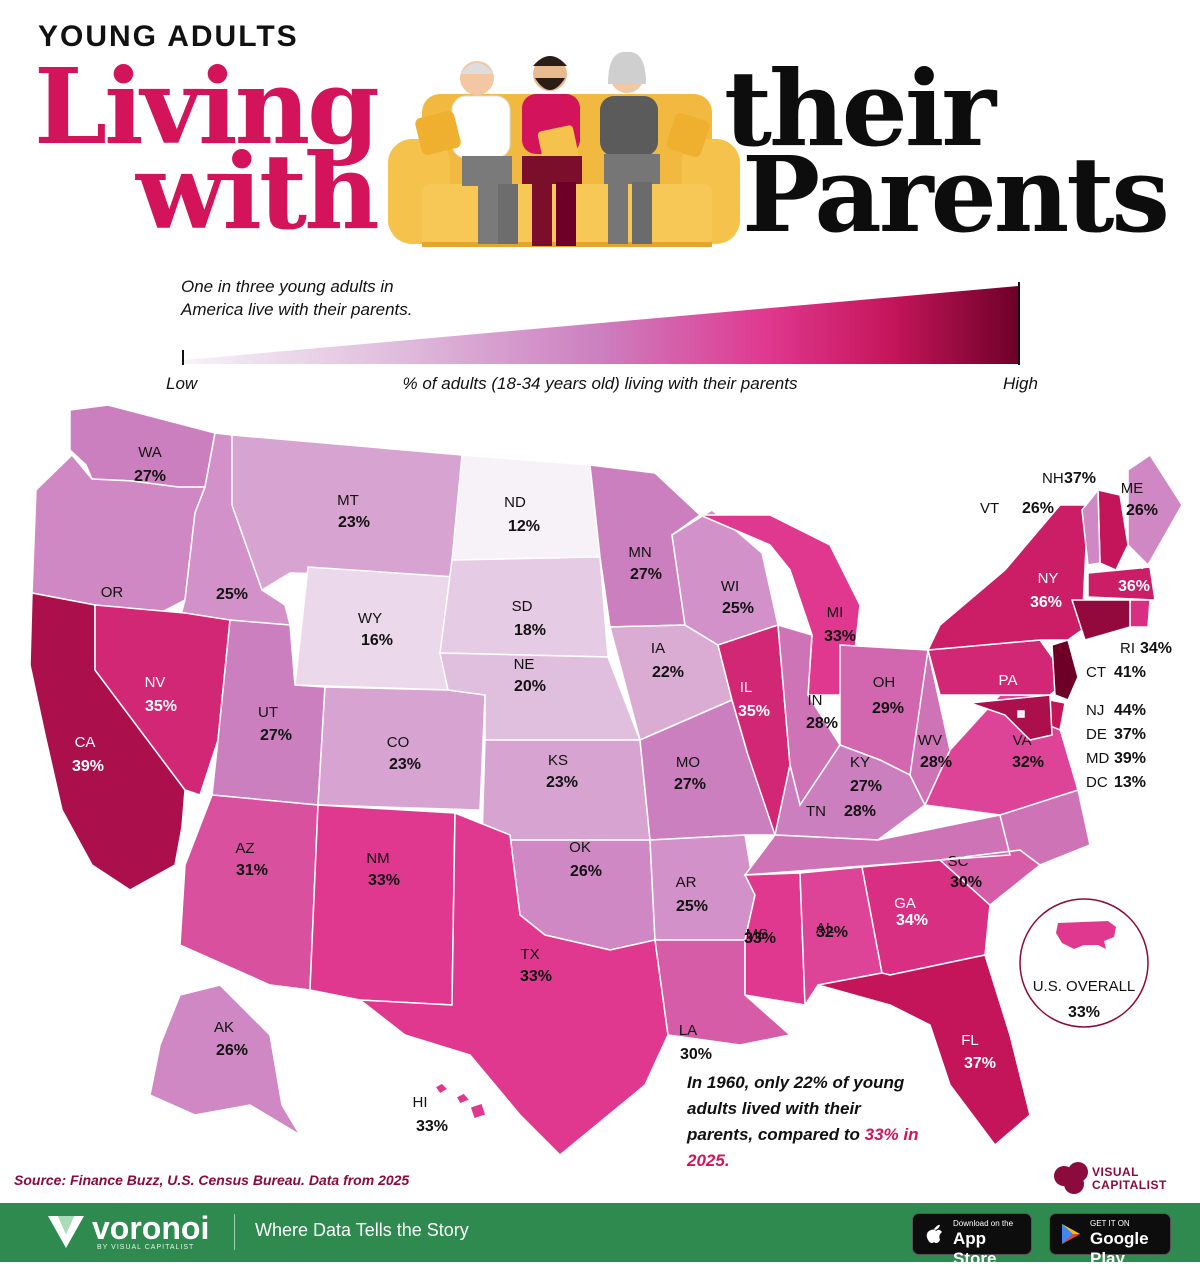 This screenshot has width=1200, height=1269. Describe the element at coordinates (832, 932) in the screenshot. I see `state-value-al: 32%` at that location.